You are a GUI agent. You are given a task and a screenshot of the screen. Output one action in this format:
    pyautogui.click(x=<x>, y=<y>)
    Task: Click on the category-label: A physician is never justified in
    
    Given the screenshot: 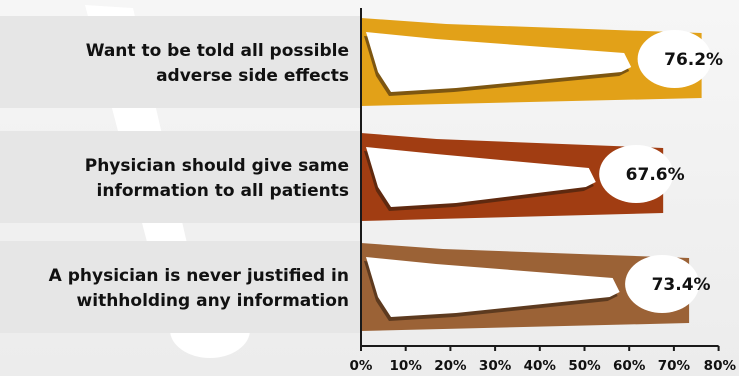 What is the action you would take?
    pyautogui.click(x=199, y=276)
    